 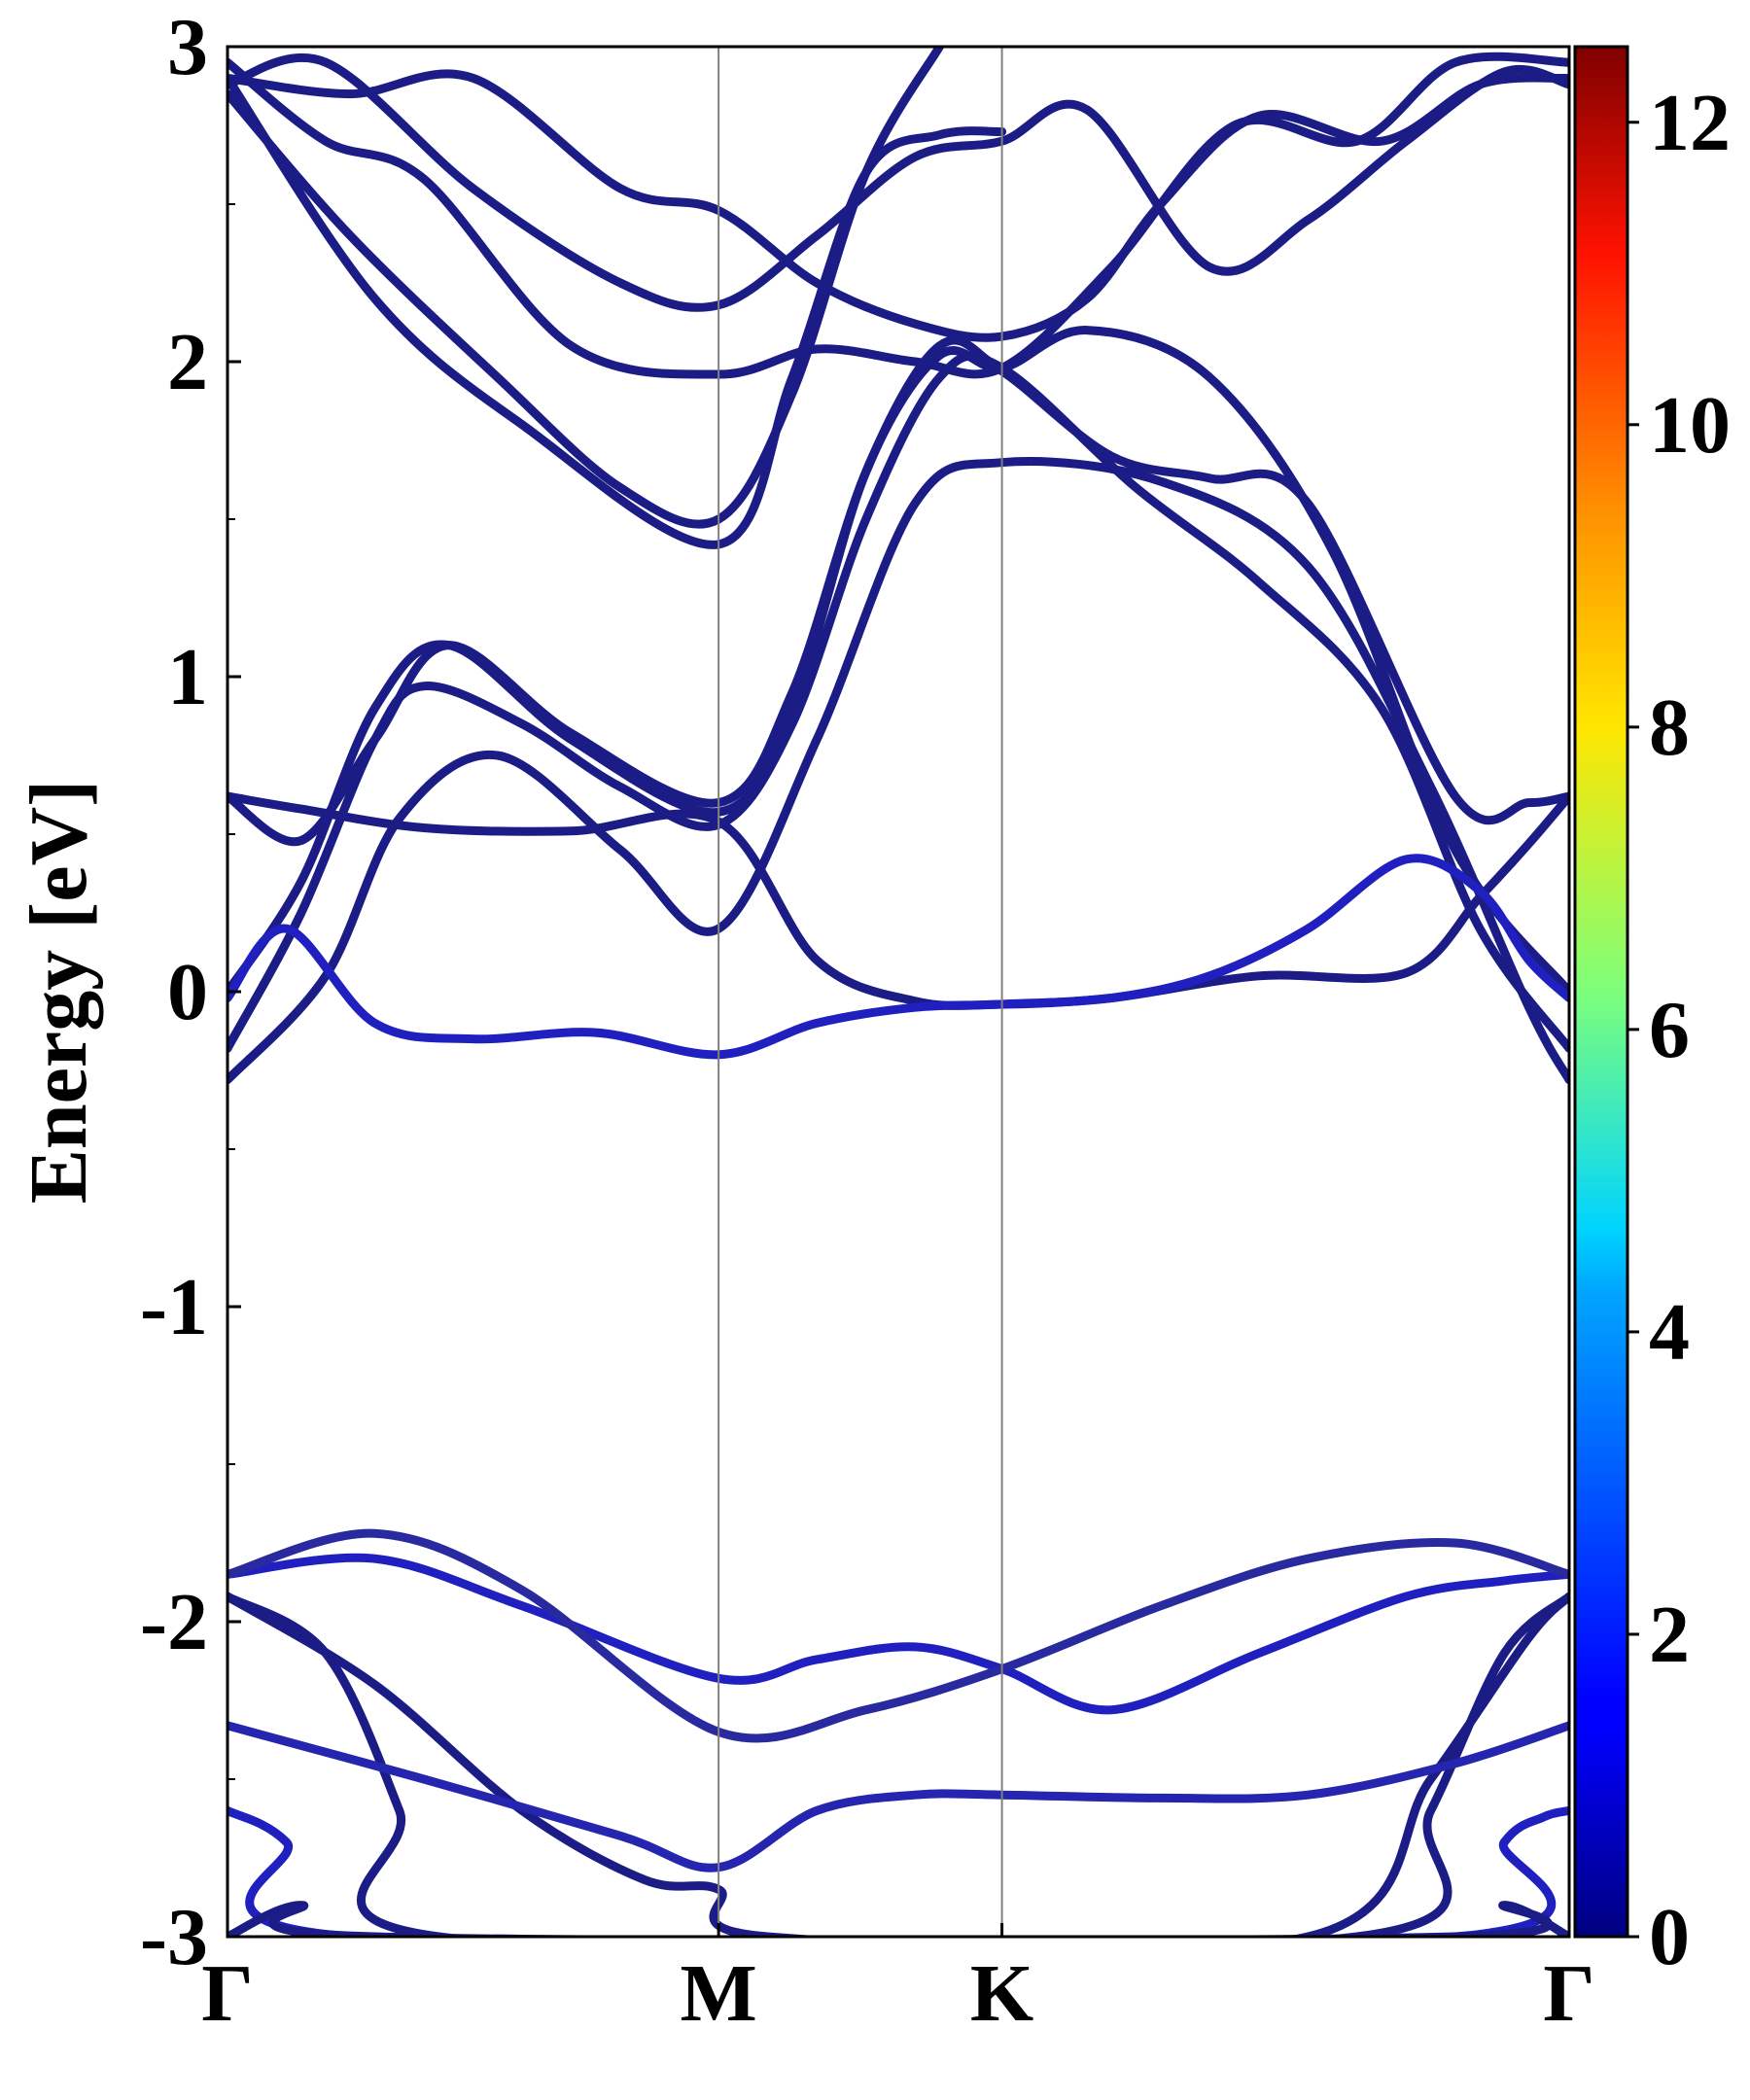 What do you see at coordinates (59, 992) in the screenshot?
I see `y-axis-label: Energy [eV]` at bounding box center [59, 992].